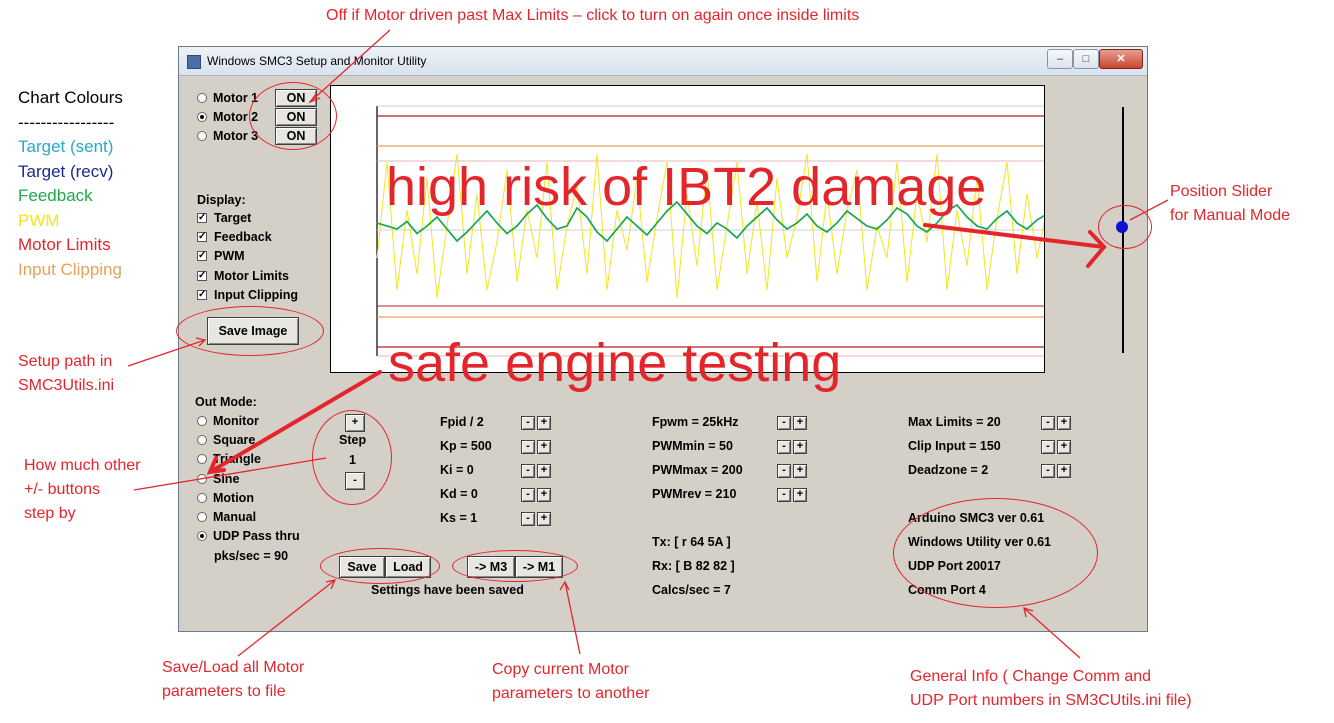 The height and width of the screenshot is (723, 1334). What do you see at coordinates (459, 518) in the screenshot?
I see `param-label: Ks = 1` at bounding box center [459, 518].